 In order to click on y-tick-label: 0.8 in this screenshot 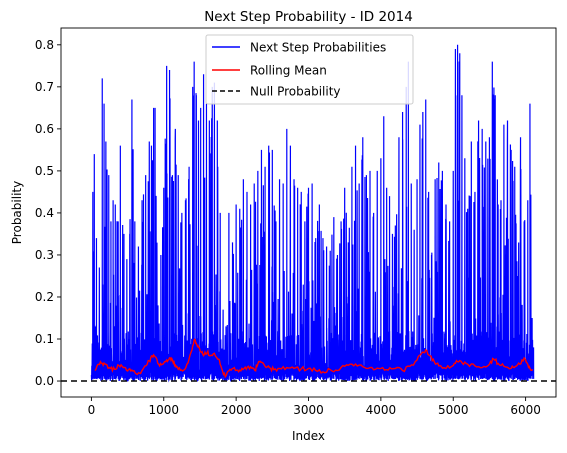, I will do `click(44, 45)`.